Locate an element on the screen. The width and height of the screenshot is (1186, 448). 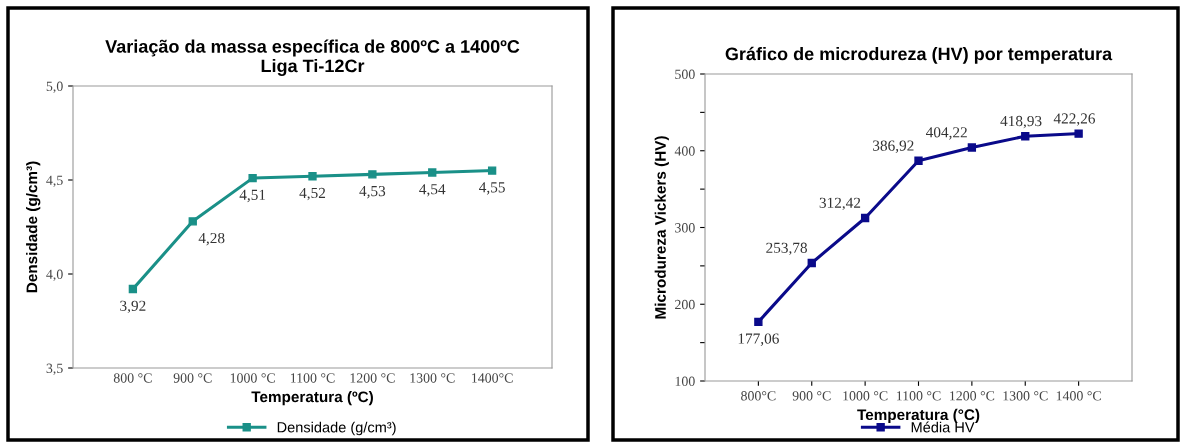
x-tick-label: 800°C is located at coordinates (758, 396).